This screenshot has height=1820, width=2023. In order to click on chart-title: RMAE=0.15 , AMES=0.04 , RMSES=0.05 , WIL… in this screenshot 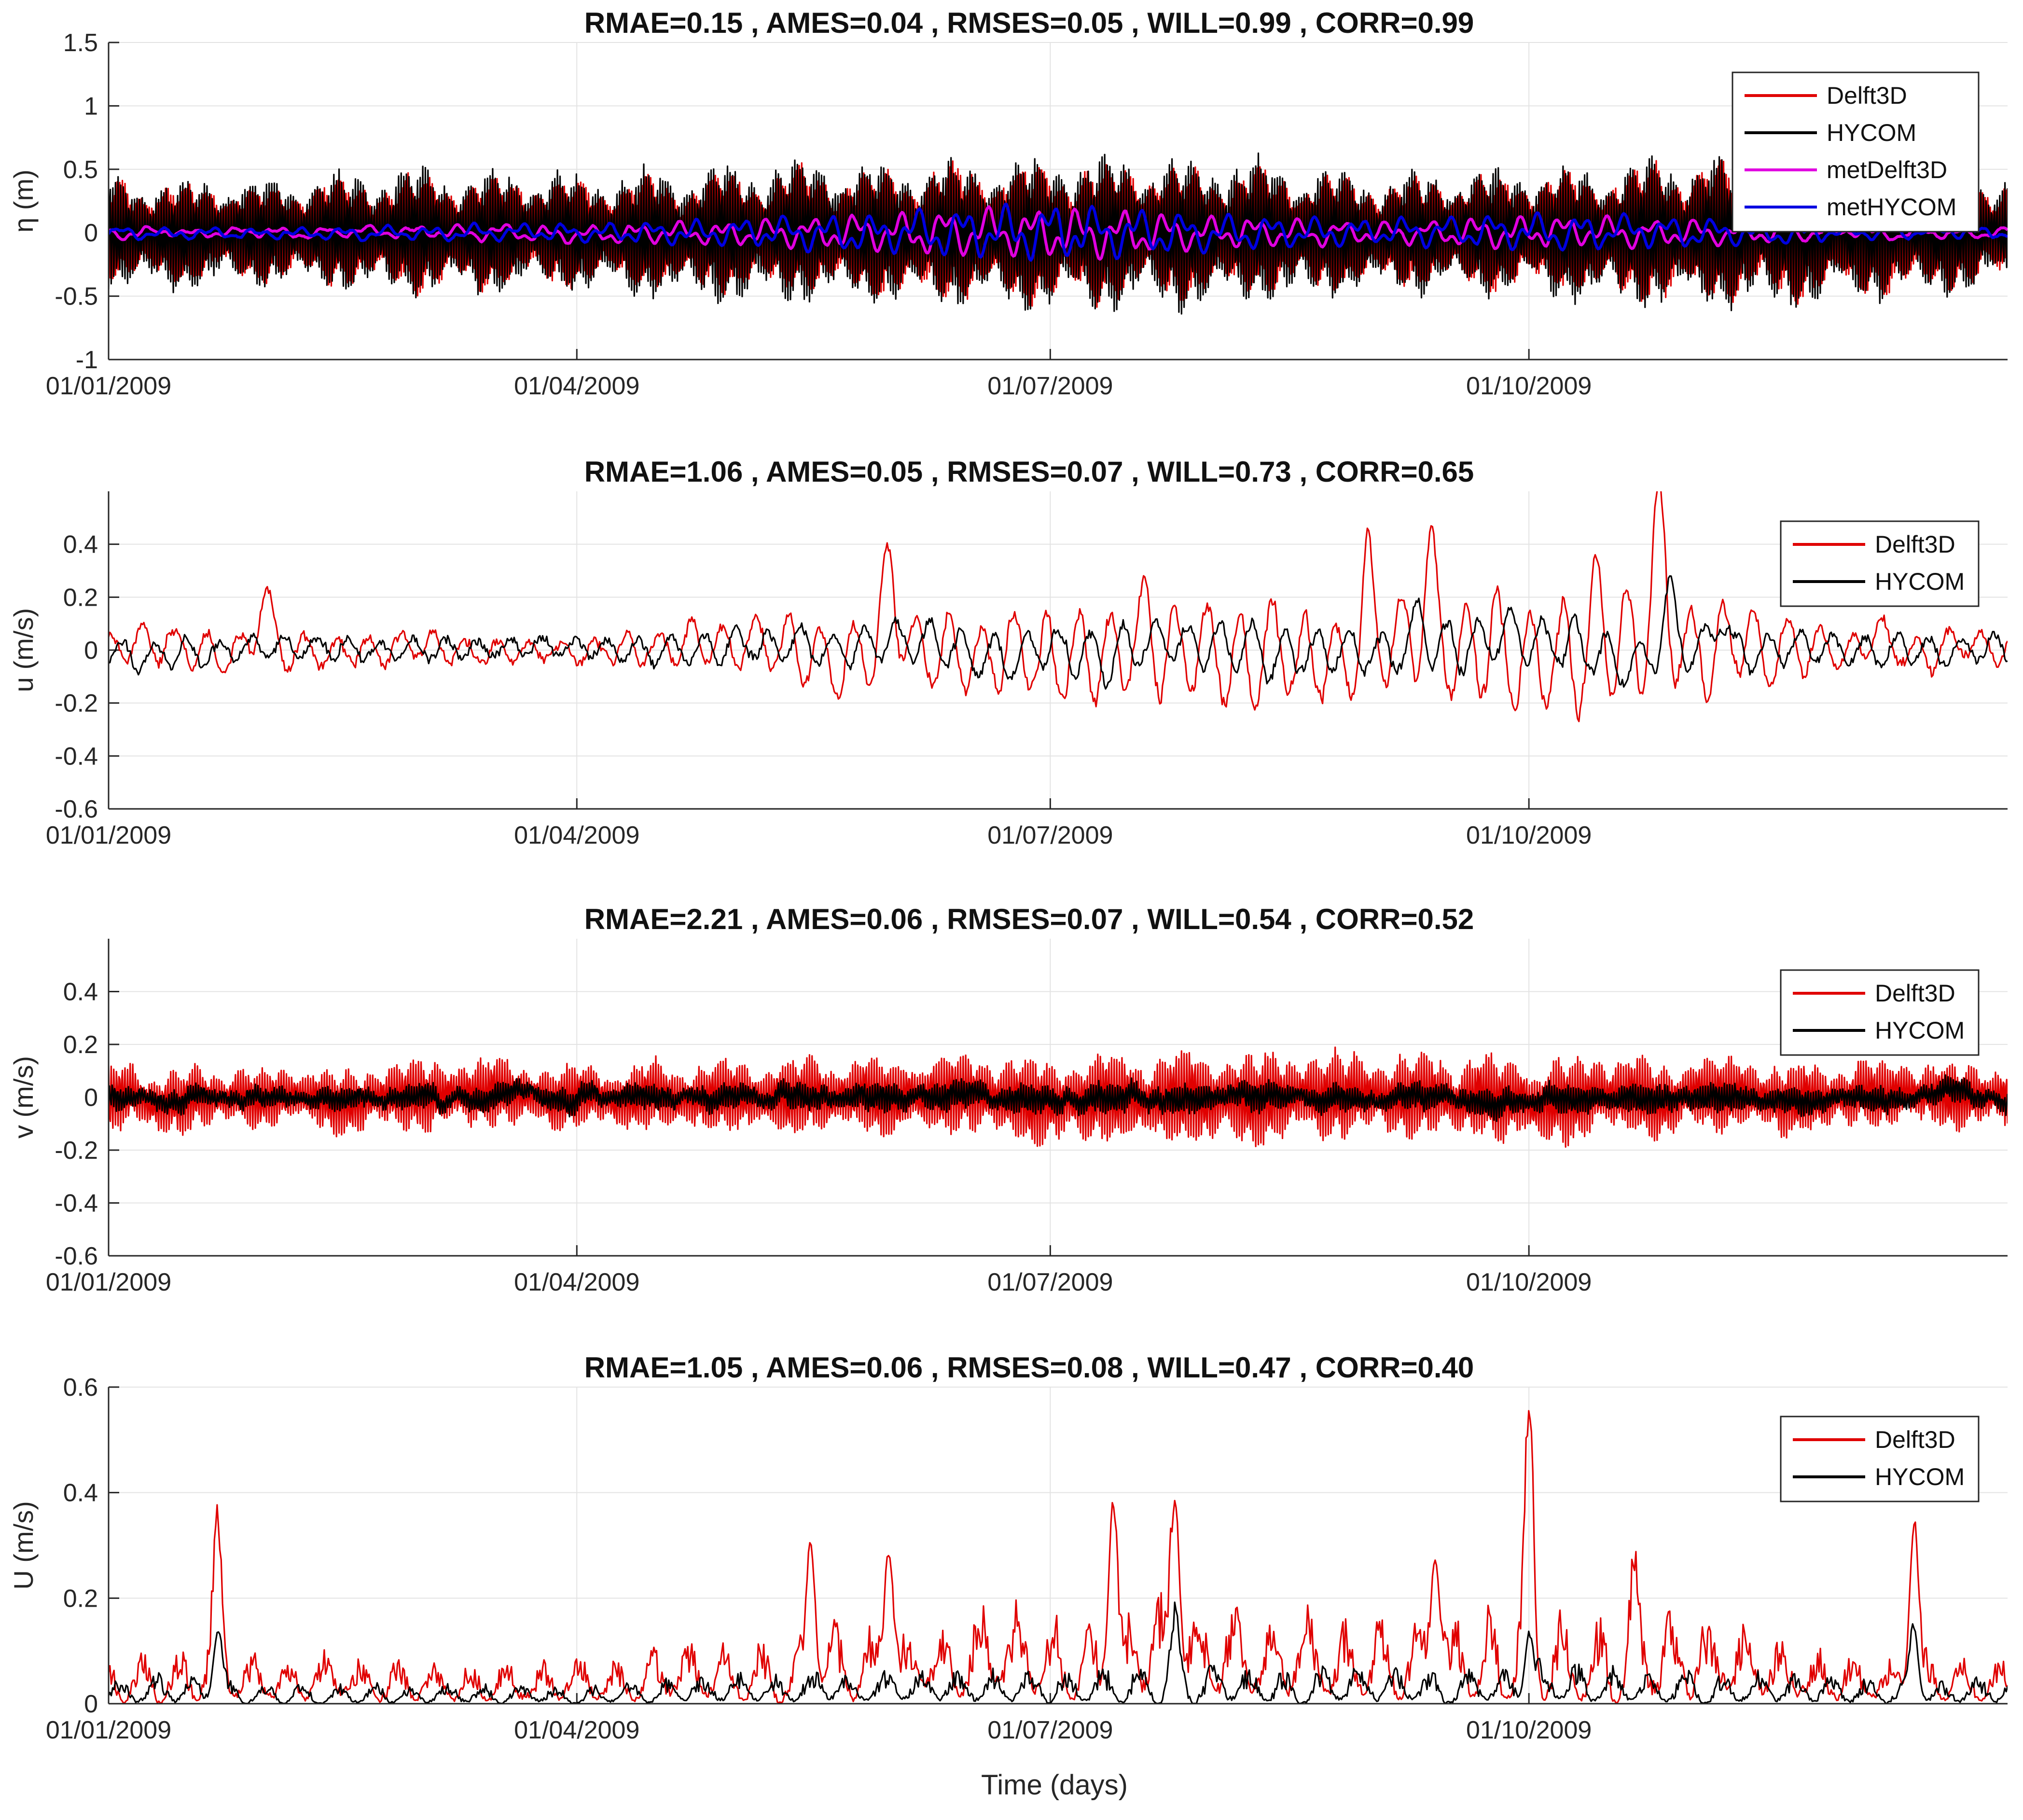, I will do `click(1029, 23)`.